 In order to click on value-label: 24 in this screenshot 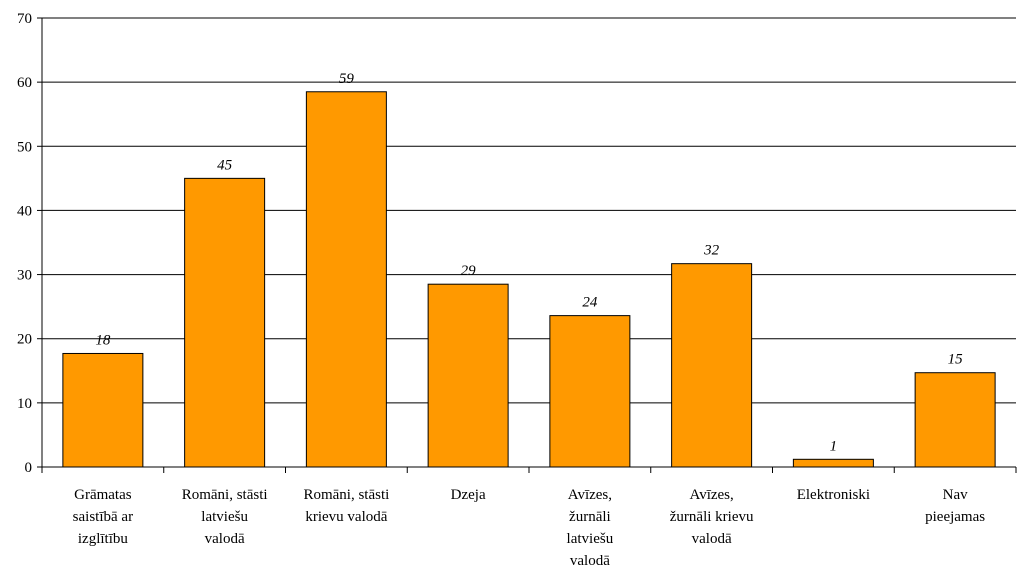, I will do `click(590, 303)`.